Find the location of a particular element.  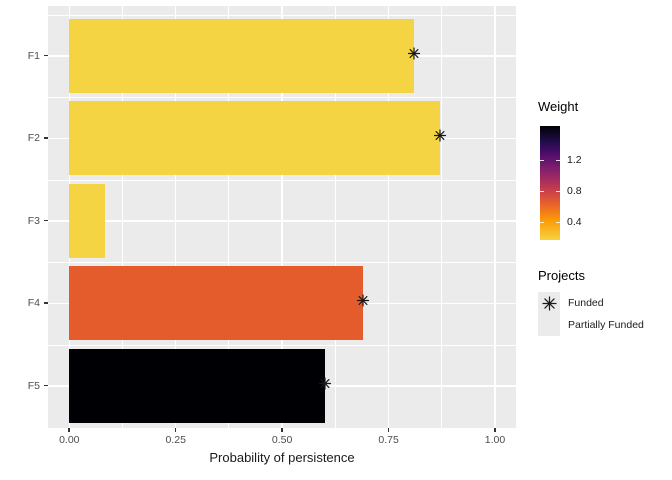

x-tick-label: 0.25 is located at coordinates (175, 440).